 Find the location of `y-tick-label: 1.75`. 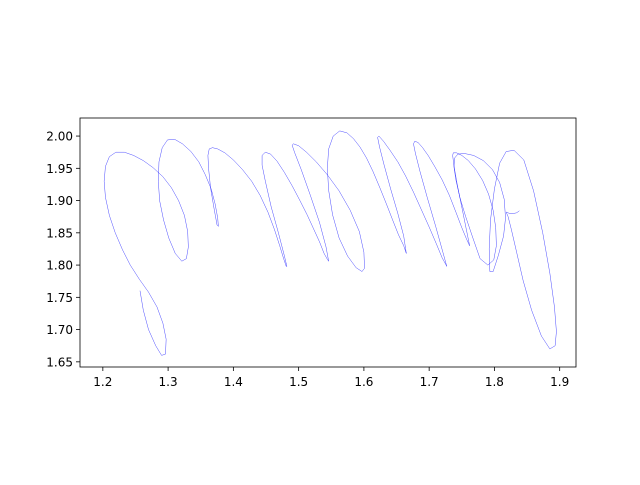

y-tick-label: 1.75 is located at coordinates (59, 298).